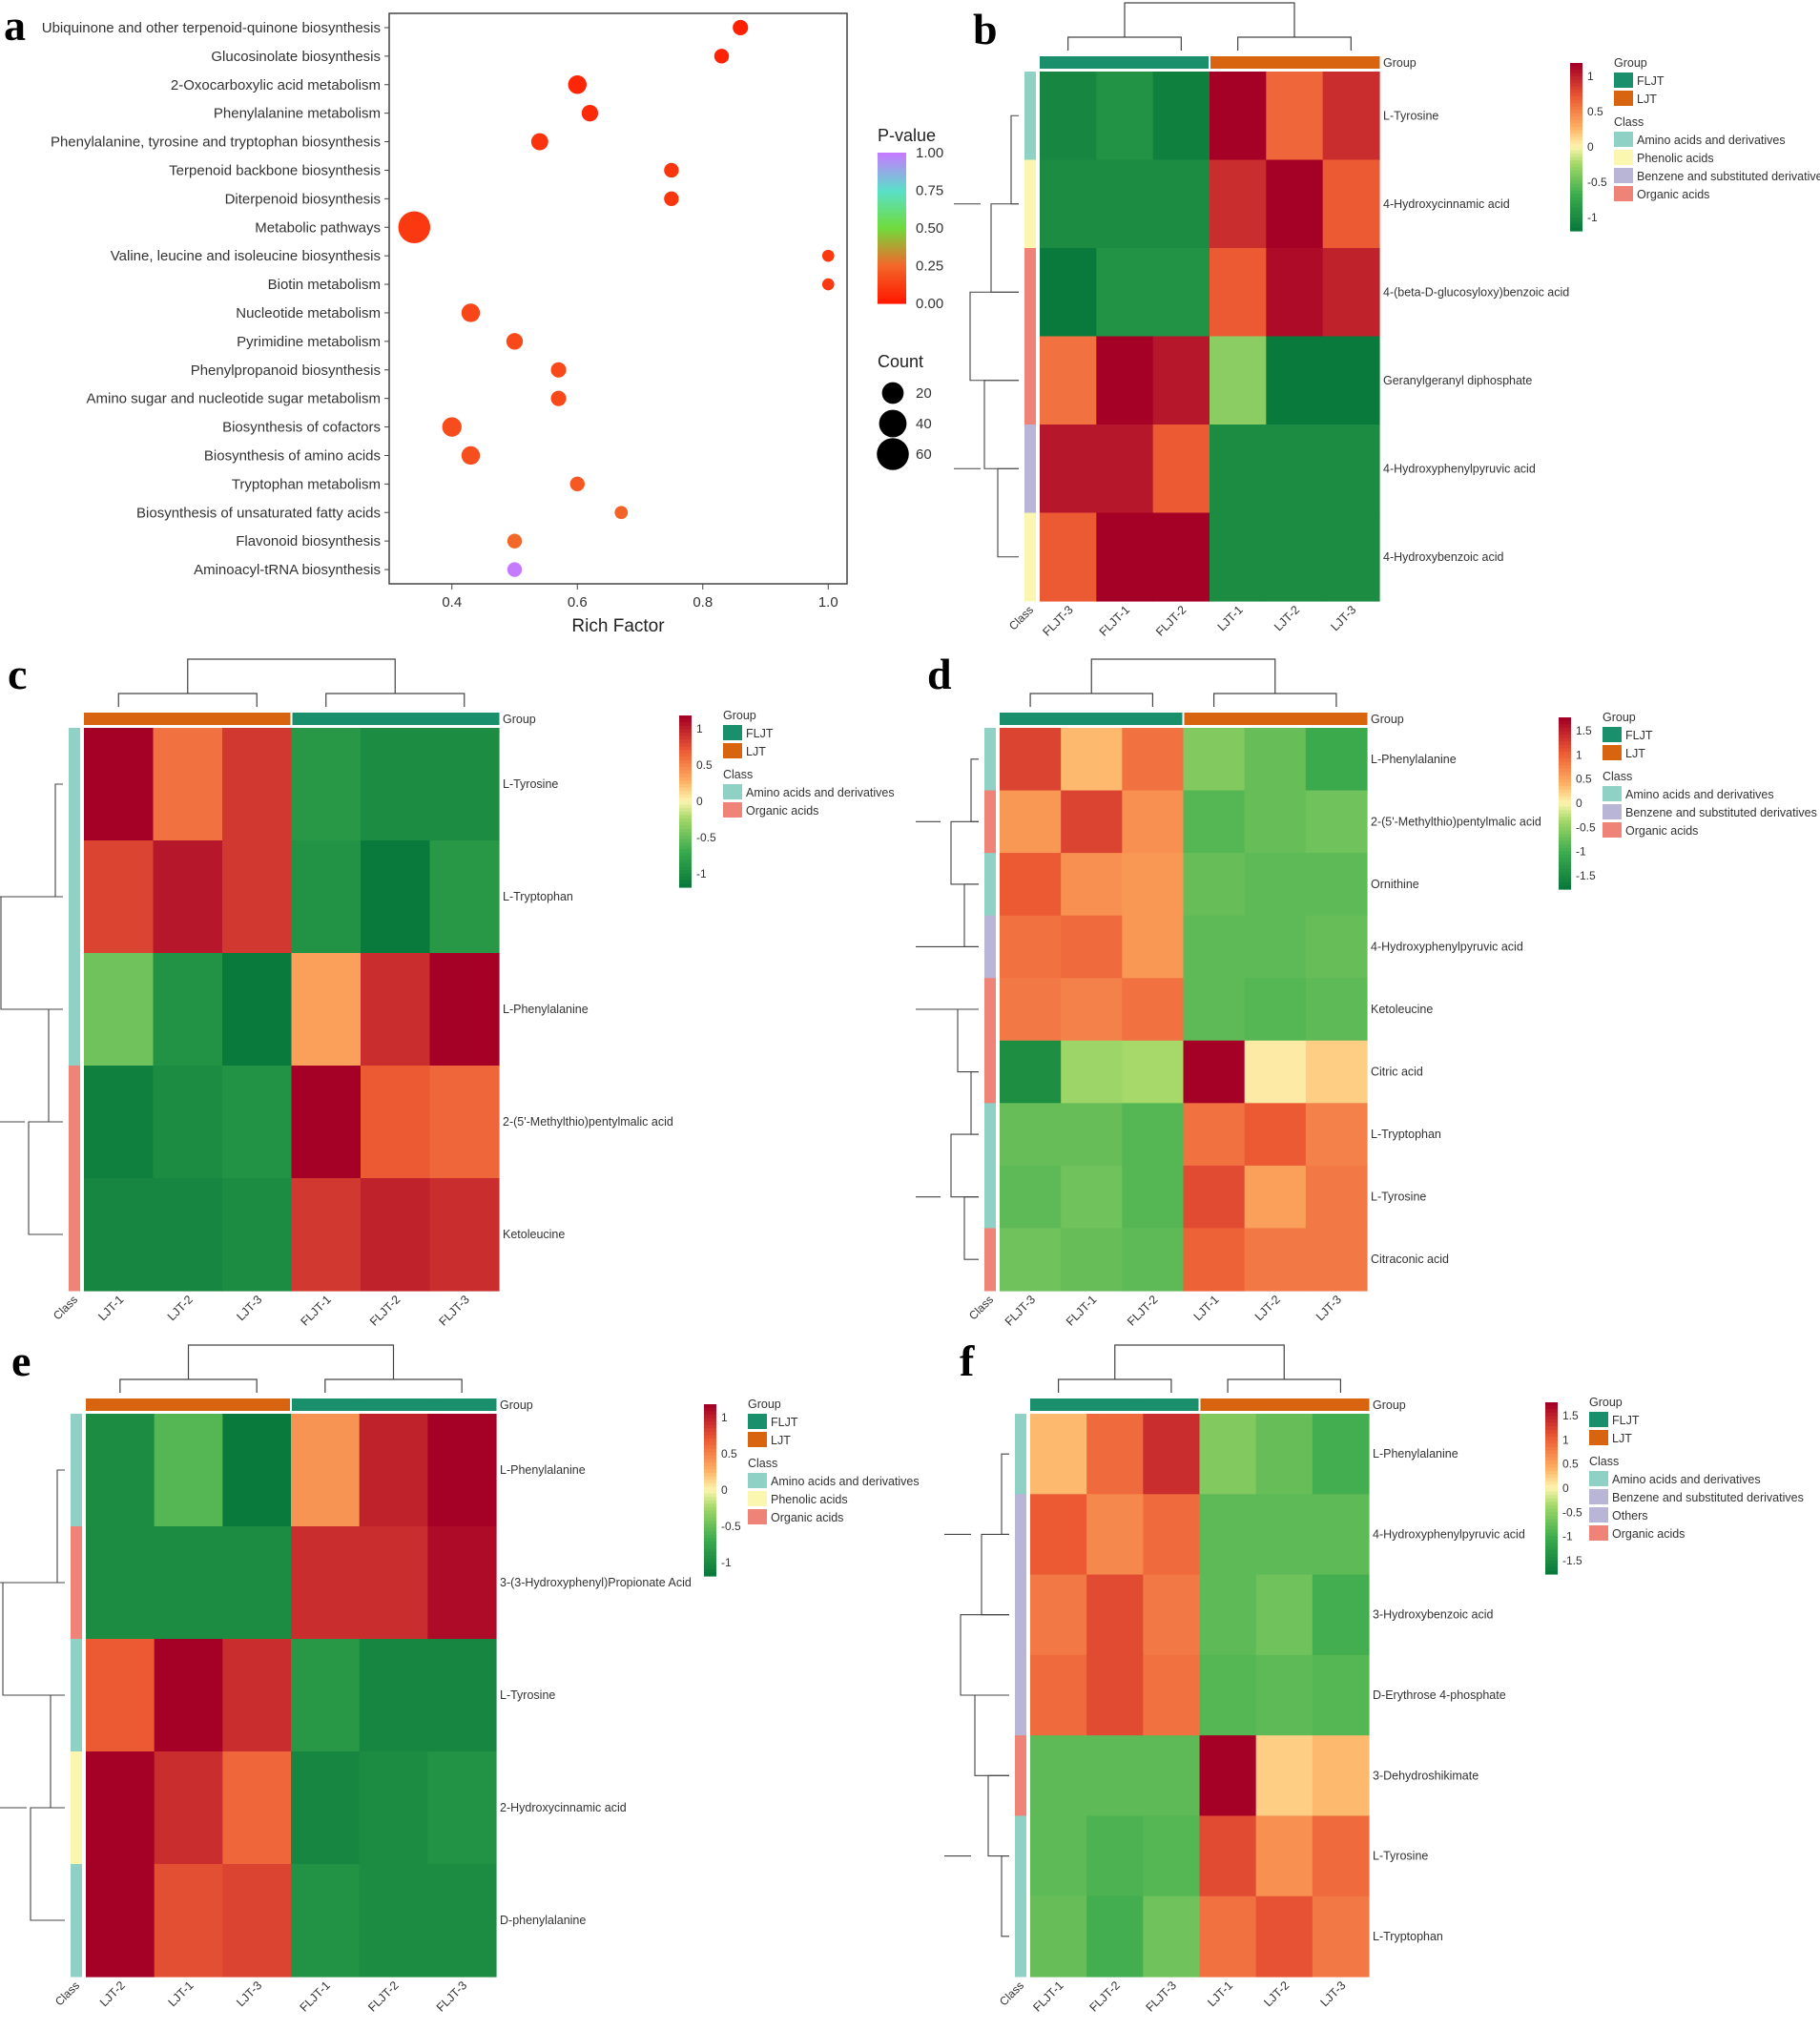 This screenshot has width=1820, height=2030. Describe the element at coordinates (1630, 63) in the screenshot. I see `group-legend-title: Group` at that location.